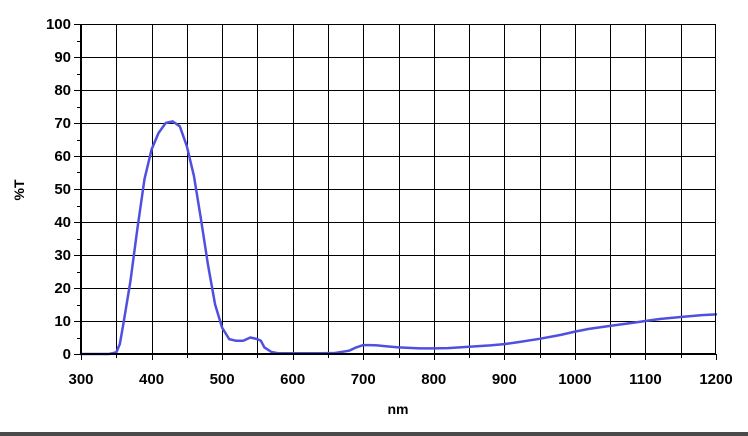 This screenshot has height=436, width=748. What do you see at coordinates (62, 255) in the screenshot?
I see `y-tick-label: 30` at bounding box center [62, 255].